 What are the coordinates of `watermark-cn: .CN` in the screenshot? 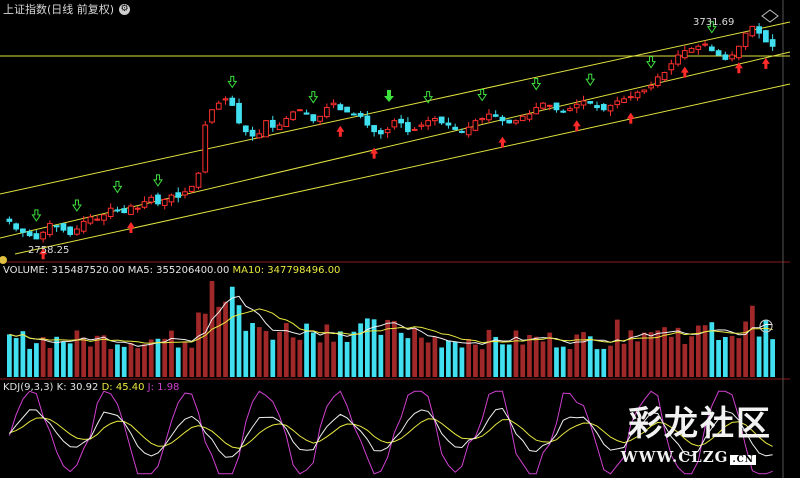 It's located at (743, 460).